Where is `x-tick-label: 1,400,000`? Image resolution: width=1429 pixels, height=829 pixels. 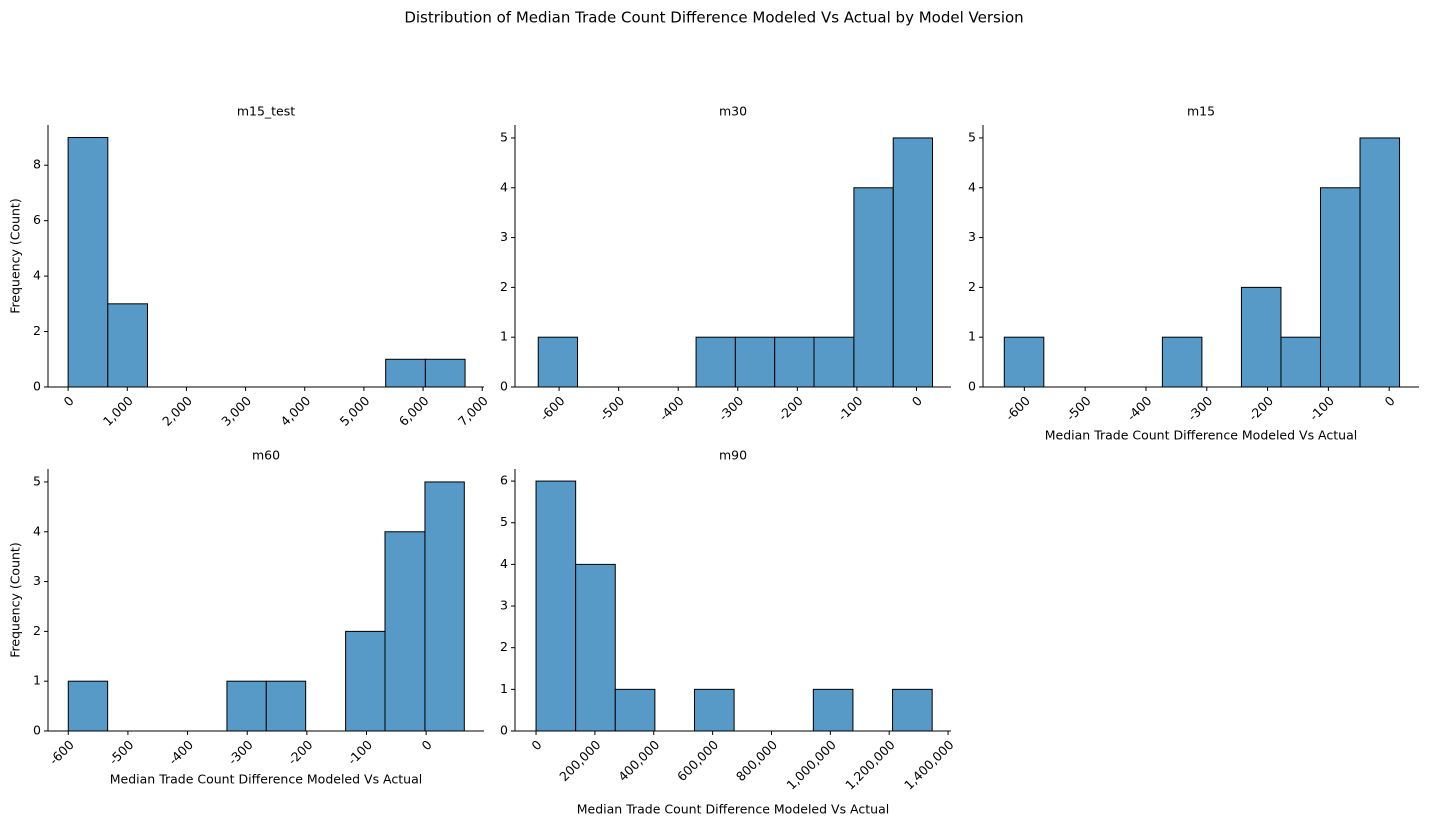
x-tick-label: 1,400,000 is located at coordinates (929, 765).